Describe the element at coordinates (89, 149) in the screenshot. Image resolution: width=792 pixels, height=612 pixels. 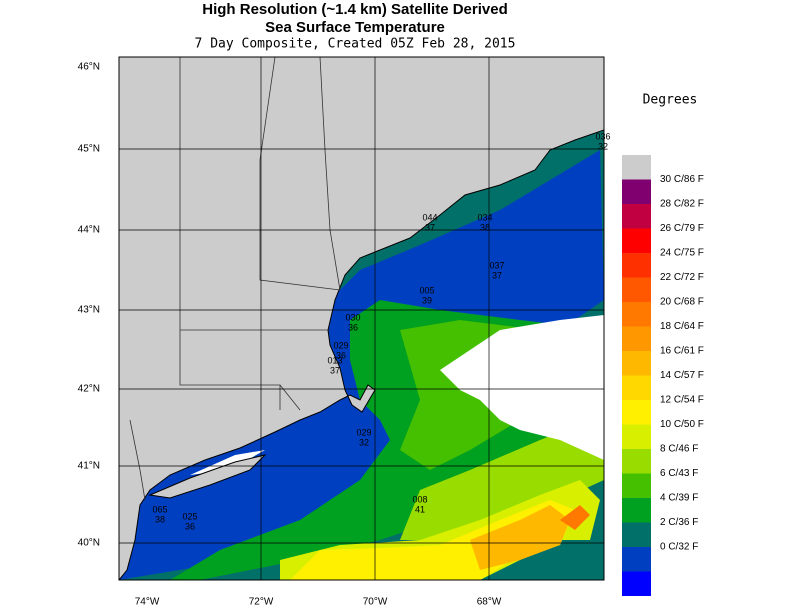
I see `lat-label: 45°N` at that location.